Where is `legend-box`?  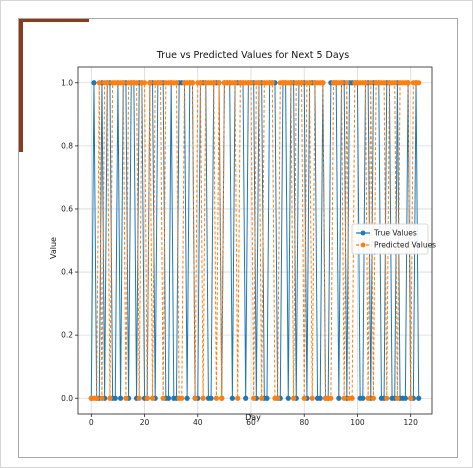 legend-box is located at coordinates (390, 239).